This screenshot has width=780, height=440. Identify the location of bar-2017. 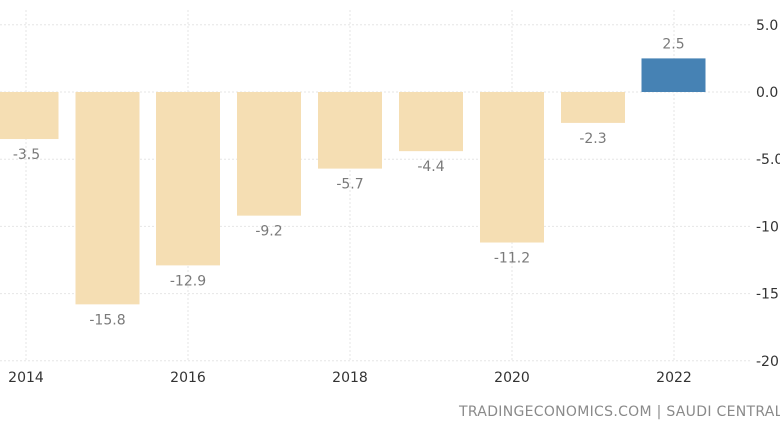
(269, 154).